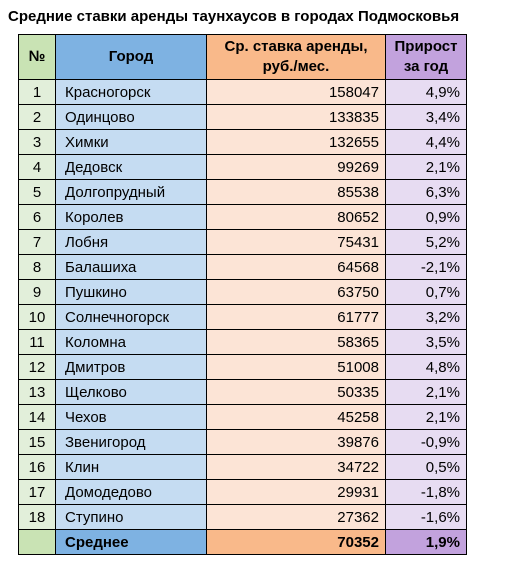 This screenshot has height=563, width=507. What do you see at coordinates (37, 442) in the screenshot?
I see `row-number: 15` at bounding box center [37, 442].